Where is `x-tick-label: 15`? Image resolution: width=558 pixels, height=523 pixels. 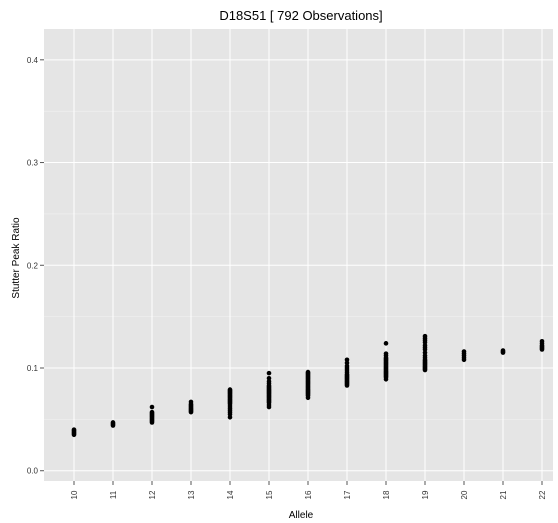 x-tick-label: 15 is located at coordinates (269, 494).